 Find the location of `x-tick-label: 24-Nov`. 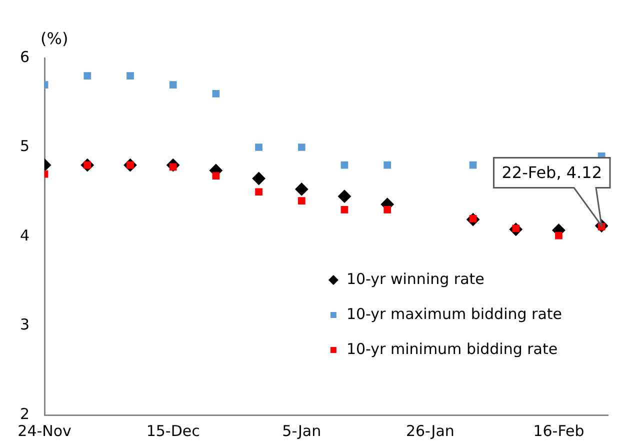

x-tick-label: 24-Nov is located at coordinates (45, 431).